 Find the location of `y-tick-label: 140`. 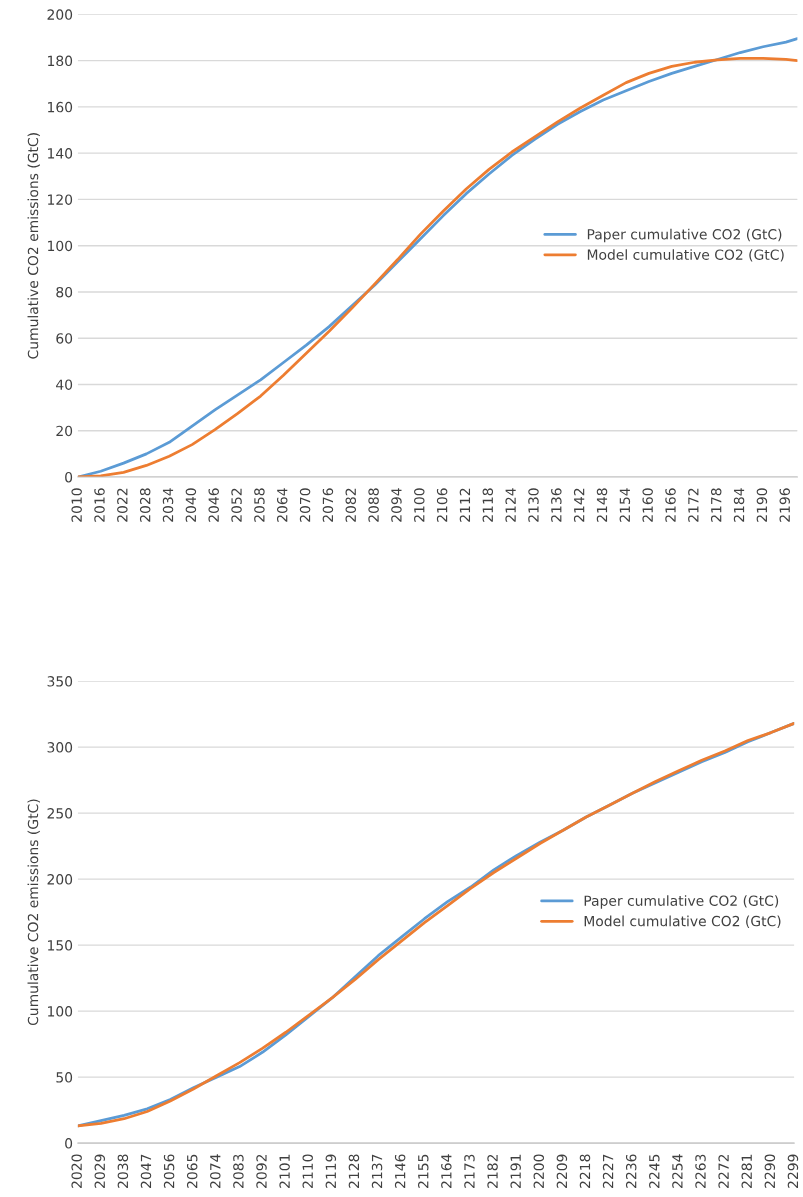

y-tick-label: 140 is located at coordinates (60, 153).